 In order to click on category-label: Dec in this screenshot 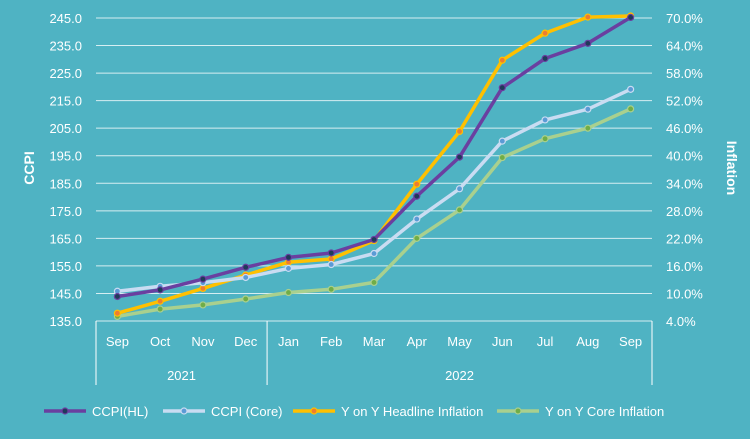, I will do `click(246, 341)`.